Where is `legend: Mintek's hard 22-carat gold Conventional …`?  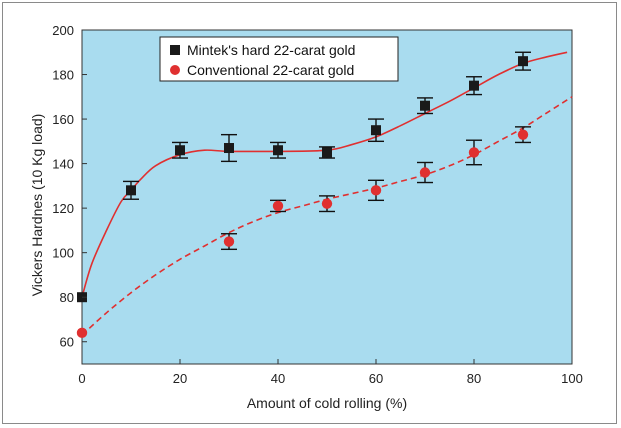 legend: Mintek's hard 22-carat gold Conventional … is located at coordinates (279, 59).